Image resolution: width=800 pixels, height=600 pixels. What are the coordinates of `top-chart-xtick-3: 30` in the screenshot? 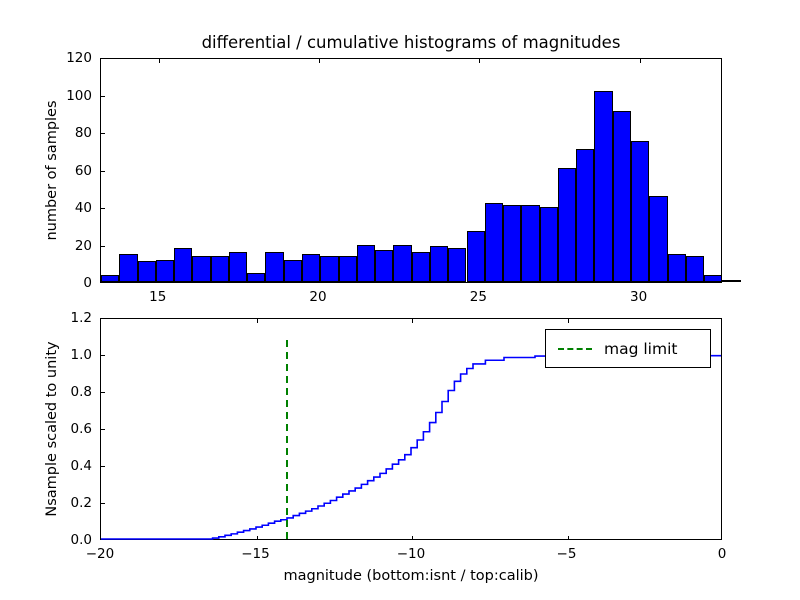 It's located at (639, 297).